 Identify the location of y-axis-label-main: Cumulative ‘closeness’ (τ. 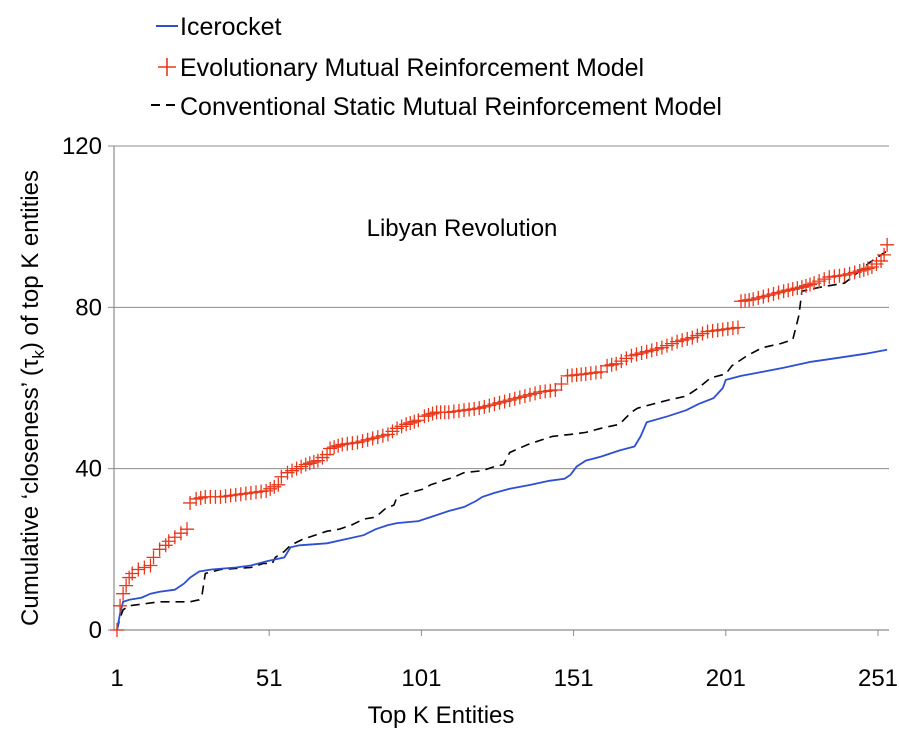
(30, 492).